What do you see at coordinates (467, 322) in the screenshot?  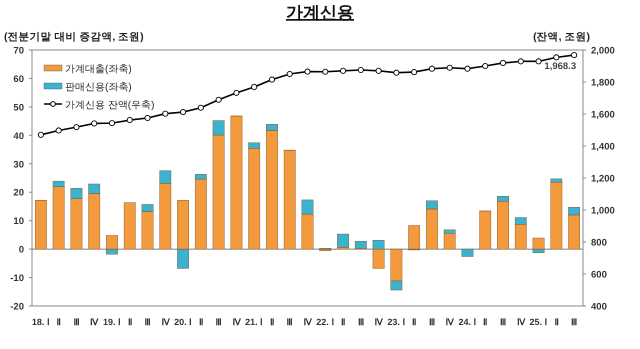 I see `x-tick-label: 24. Ⅰ` at bounding box center [467, 322].